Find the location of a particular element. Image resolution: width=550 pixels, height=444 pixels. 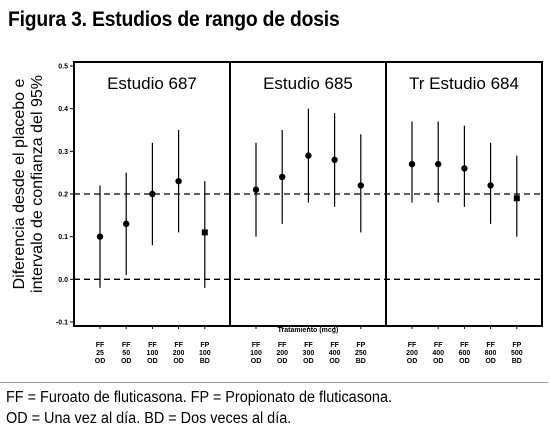

y-tick-label: 0.2 is located at coordinates (63, 195).